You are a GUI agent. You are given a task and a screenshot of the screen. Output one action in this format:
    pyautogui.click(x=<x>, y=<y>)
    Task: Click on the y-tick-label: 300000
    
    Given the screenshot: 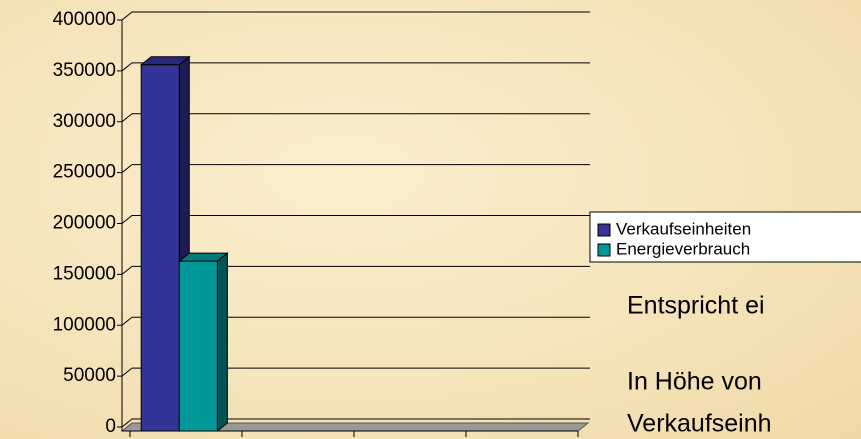 What is the action you would take?
    pyautogui.click(x=84, y=121)
    